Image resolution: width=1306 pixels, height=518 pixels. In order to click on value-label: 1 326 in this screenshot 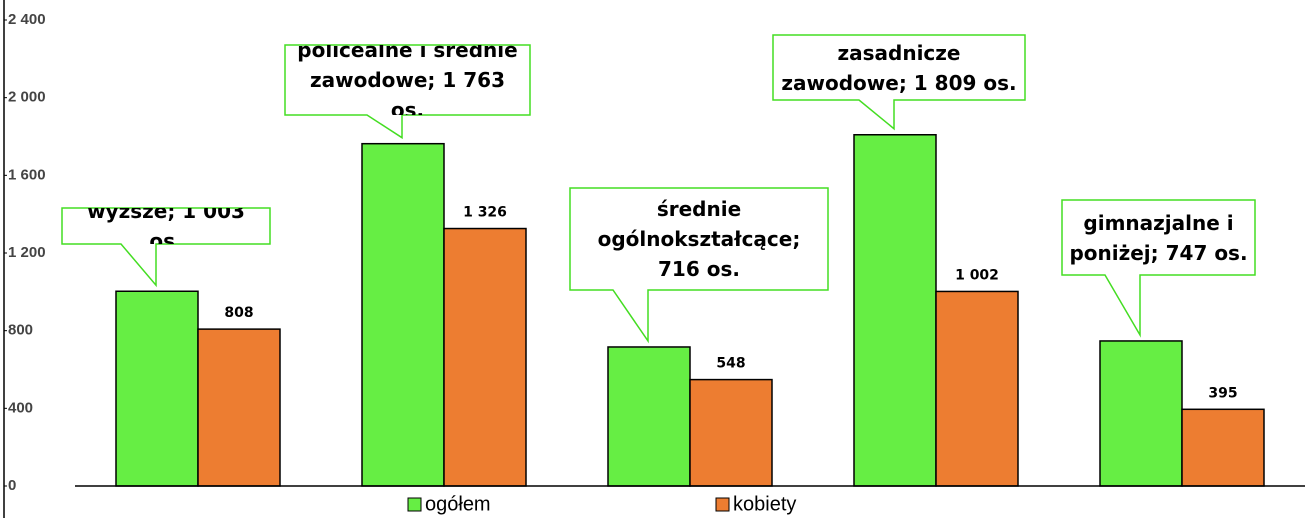, I will do `click(485, 213)`.